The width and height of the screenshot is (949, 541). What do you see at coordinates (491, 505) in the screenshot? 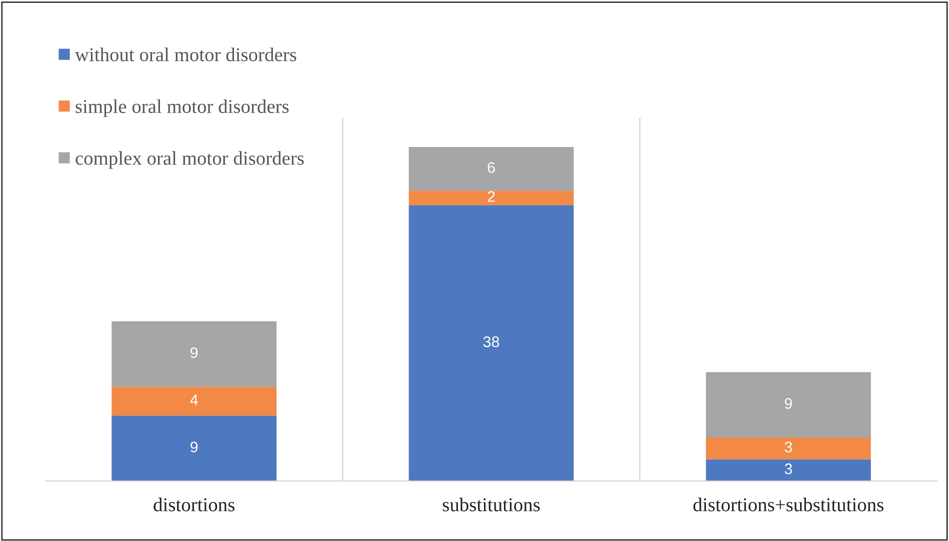
I see `x-tick-label: substitutions` at bounding box center [491, 505].